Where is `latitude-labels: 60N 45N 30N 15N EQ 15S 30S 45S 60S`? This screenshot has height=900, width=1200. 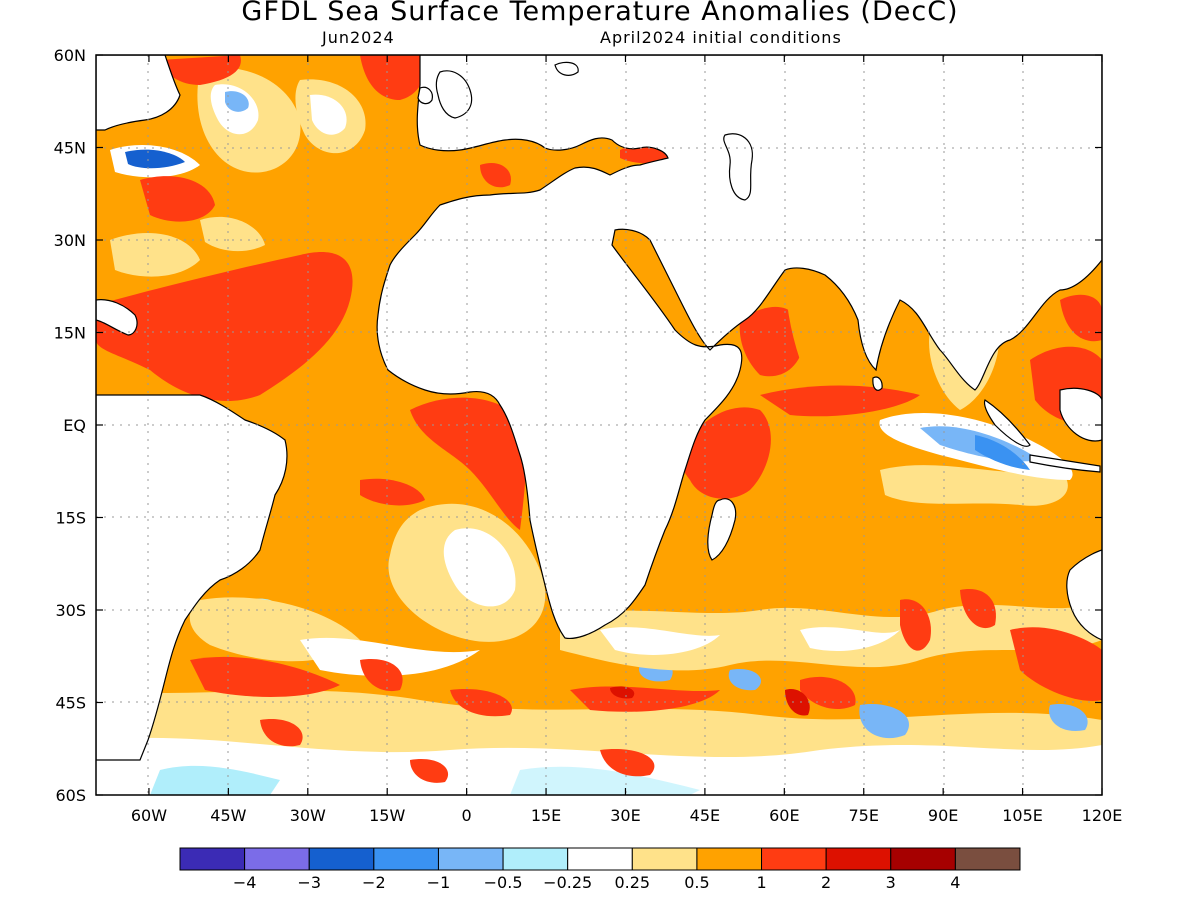 latitude-labels: 60N 45N 30N 15N EQ 15S 30S 45S 60S is located at coordinates (70, 425).